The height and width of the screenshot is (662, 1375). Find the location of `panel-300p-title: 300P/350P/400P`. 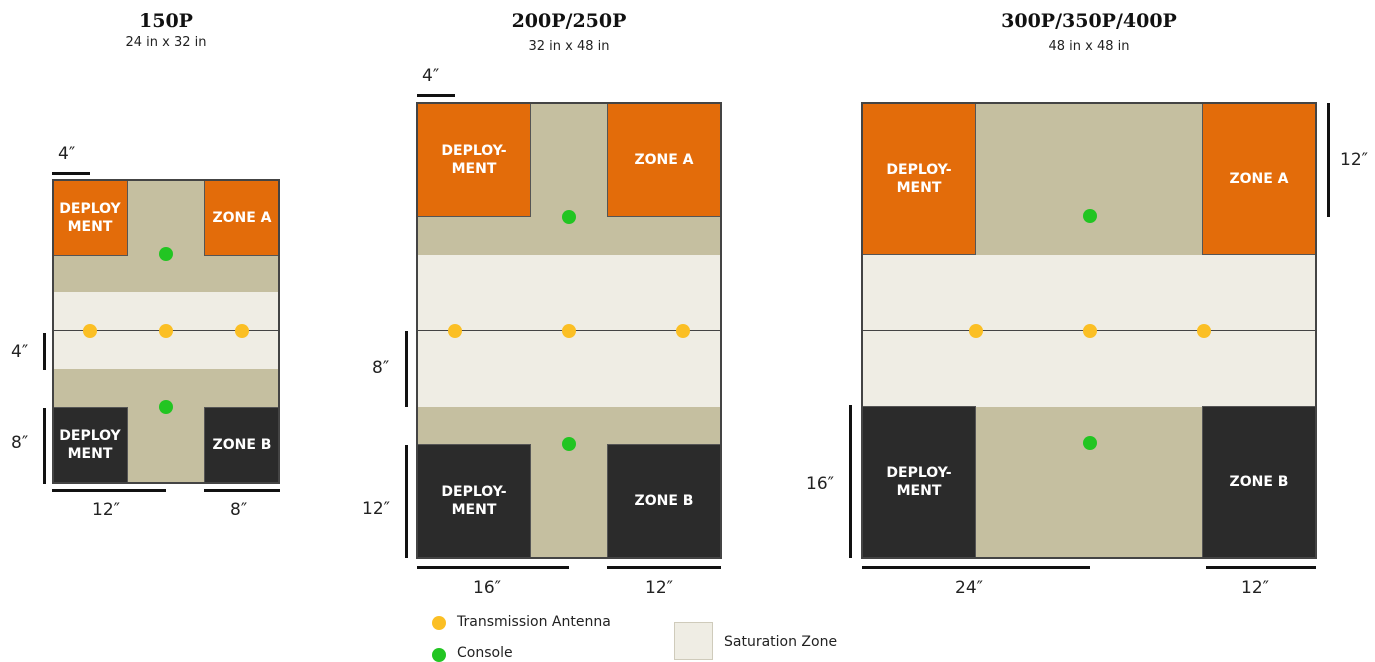

panel-300p-title: 300P/350P/400P is located at coordinates (1089, 21).